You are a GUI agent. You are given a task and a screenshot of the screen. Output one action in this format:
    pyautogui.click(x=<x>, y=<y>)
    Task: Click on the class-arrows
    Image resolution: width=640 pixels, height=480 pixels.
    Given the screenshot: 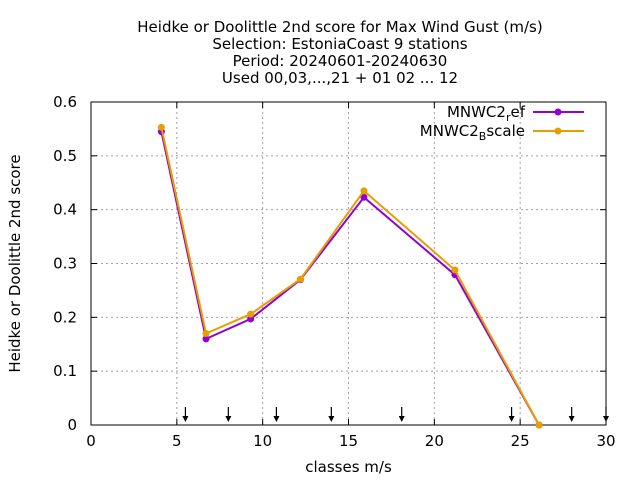 What is the action you would take?
    pyautogui.click(x=395, y=414)
    